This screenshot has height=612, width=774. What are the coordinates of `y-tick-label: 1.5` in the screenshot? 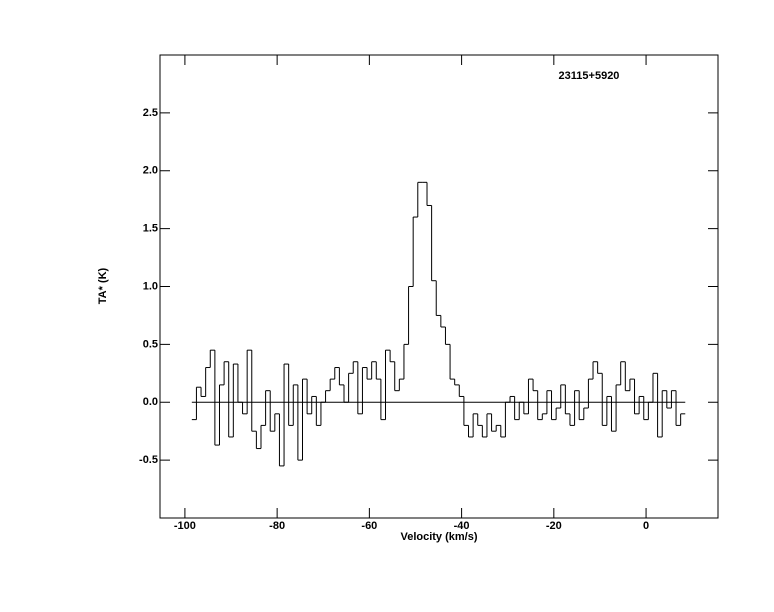 It's located at (150, 229).